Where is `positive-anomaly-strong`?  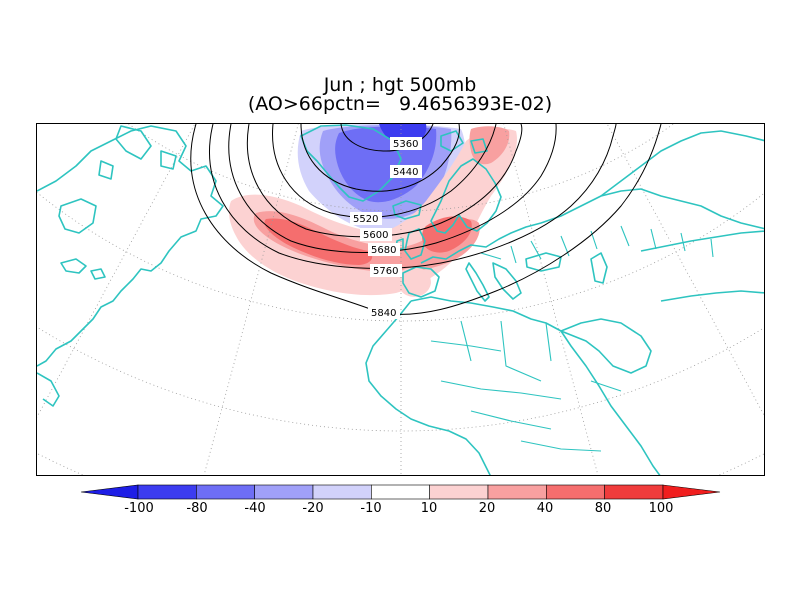
positive-anomaly-strong is located at coordinates (318, 241).